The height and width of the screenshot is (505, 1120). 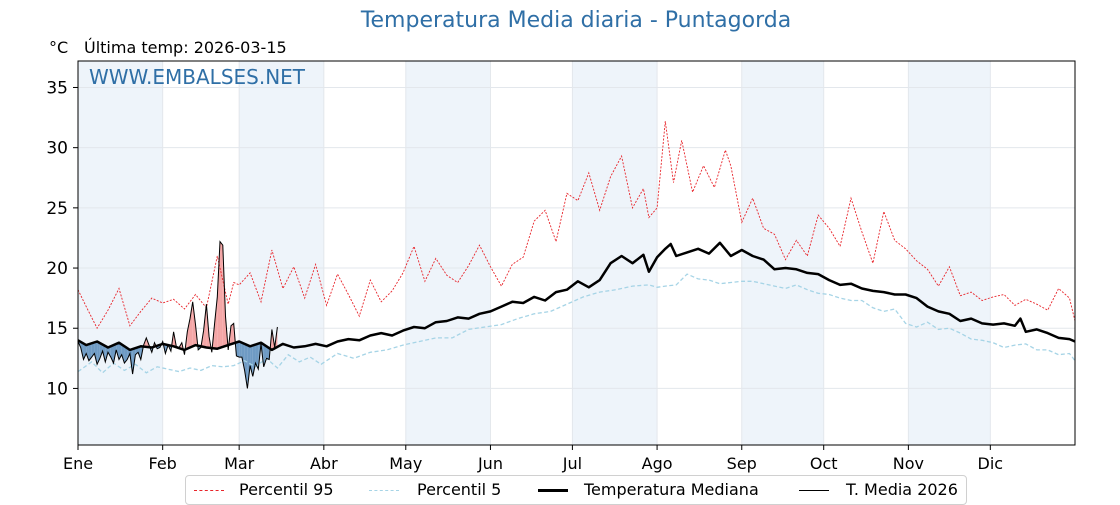 I want to click on y-tick-label: 15, so click(x=57, y=329).